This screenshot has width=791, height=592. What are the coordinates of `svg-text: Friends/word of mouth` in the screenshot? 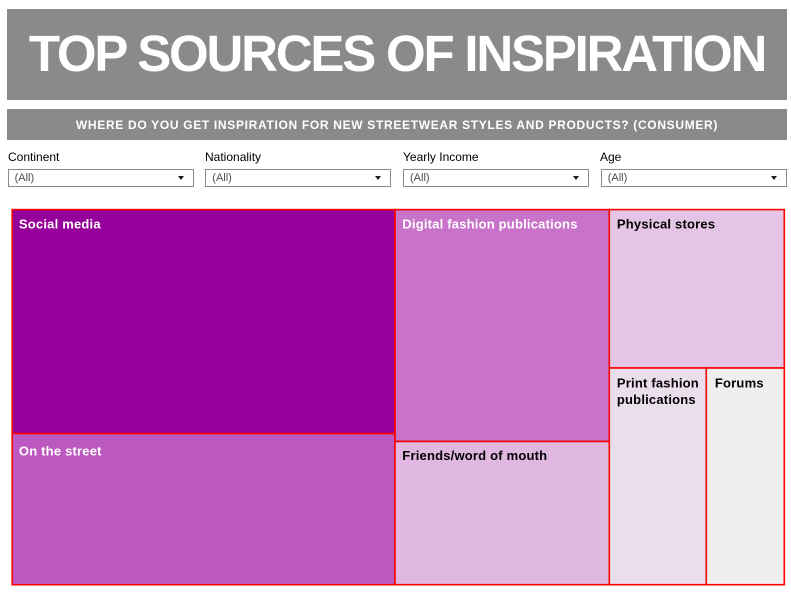 It's located at (474, 455).